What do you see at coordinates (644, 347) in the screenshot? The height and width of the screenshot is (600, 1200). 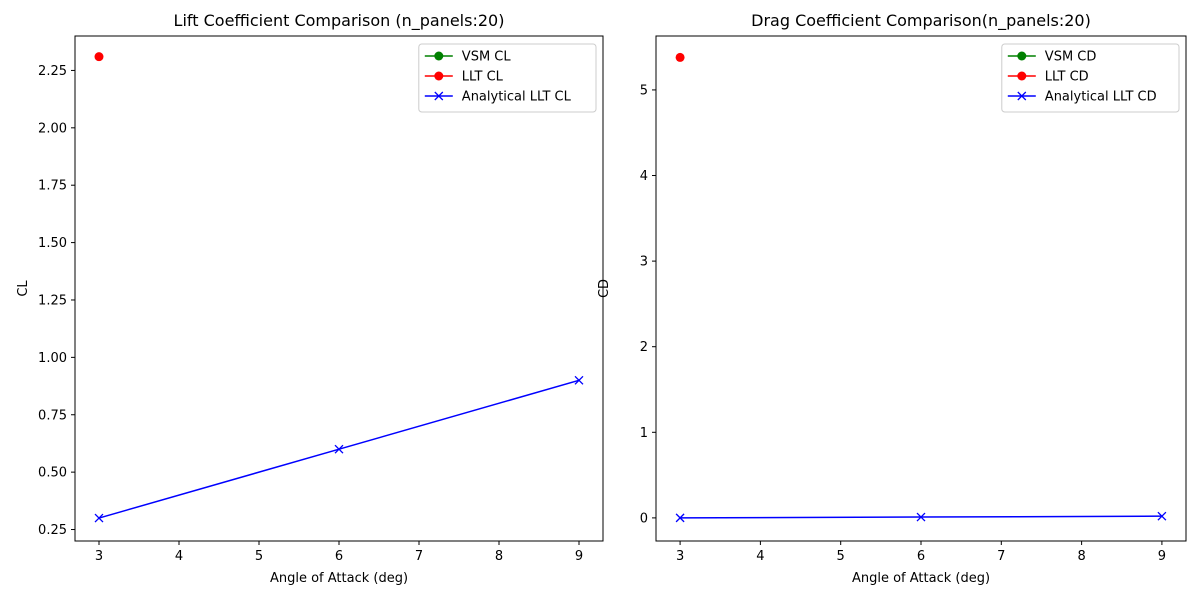 I see `y-tick-label: 2` at bounding box center [644, 347].